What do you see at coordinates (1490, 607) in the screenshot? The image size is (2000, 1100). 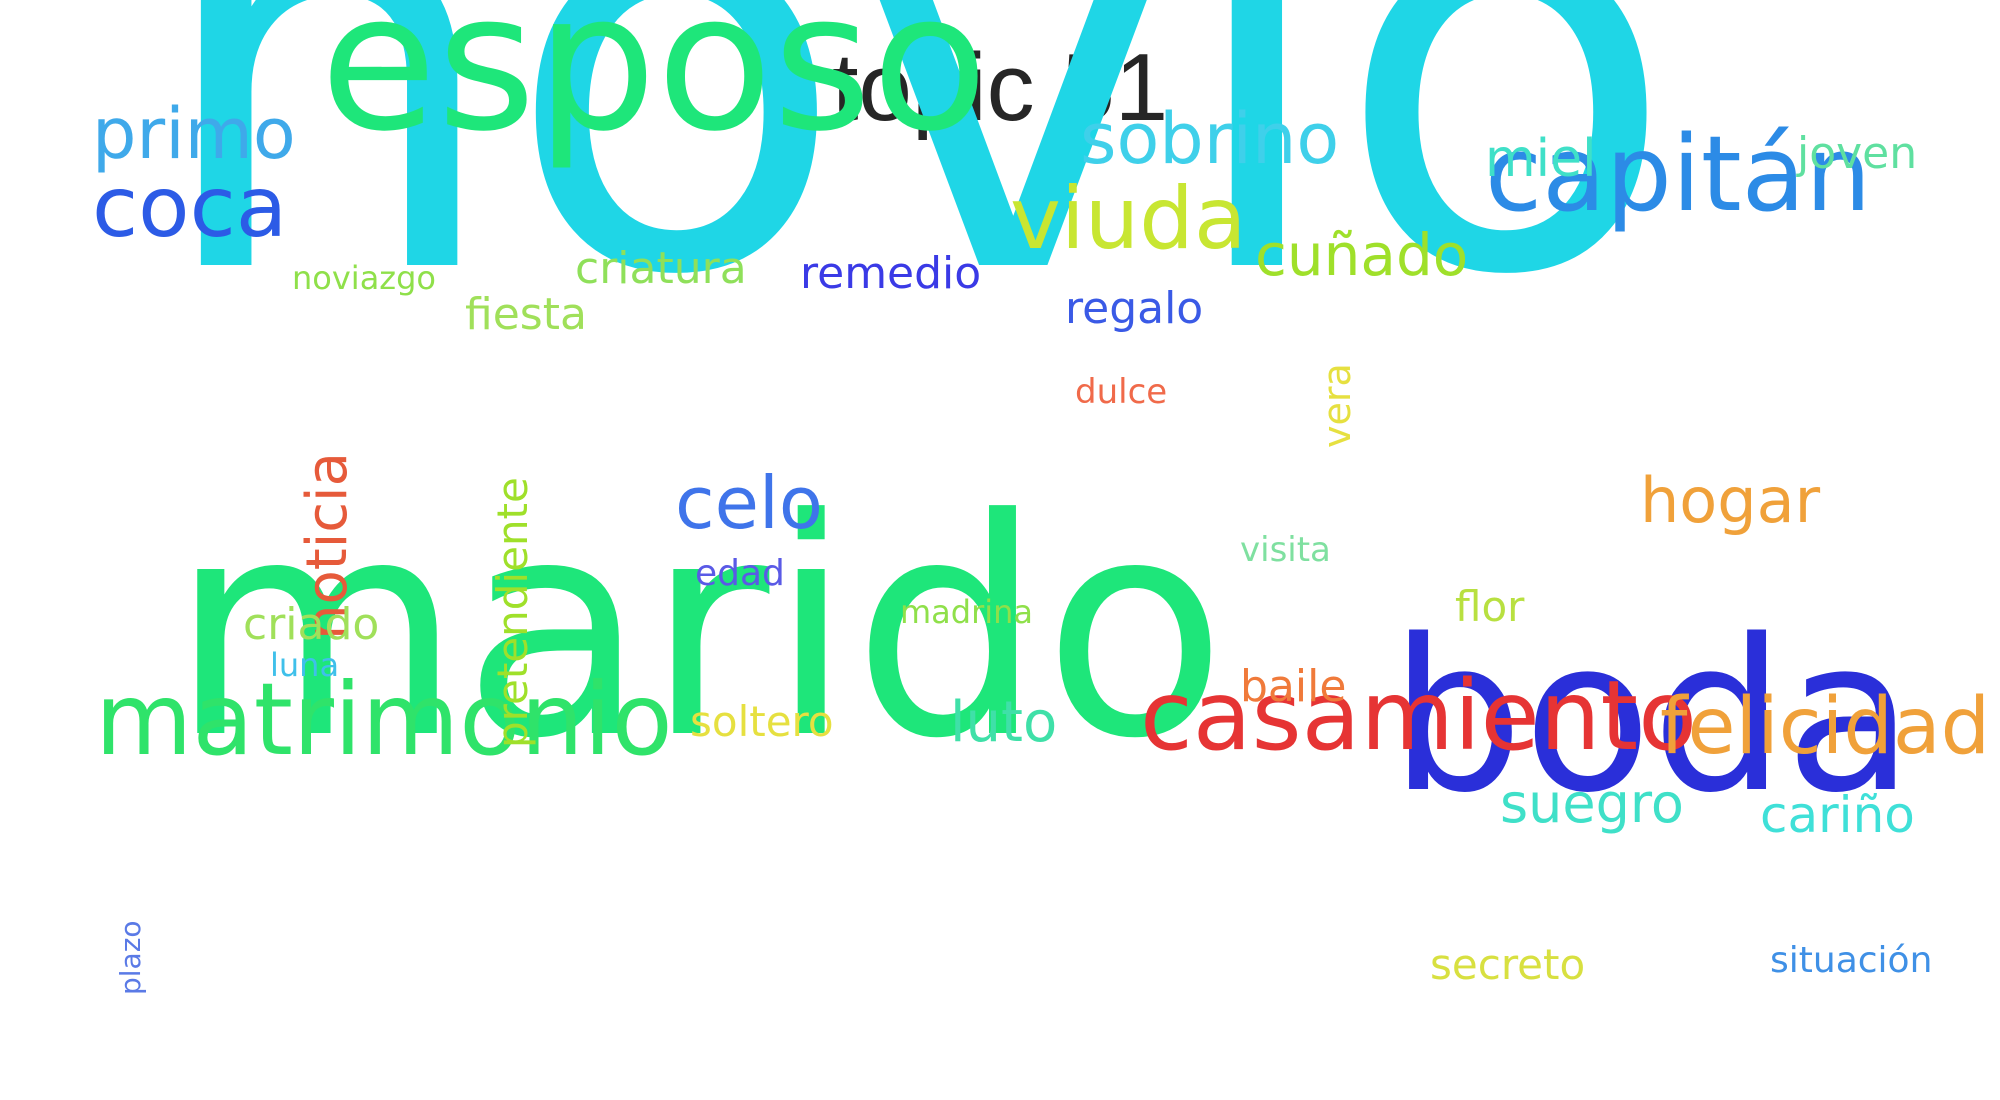 I see `word-flor: flor` at bounding box center [1490, 607].